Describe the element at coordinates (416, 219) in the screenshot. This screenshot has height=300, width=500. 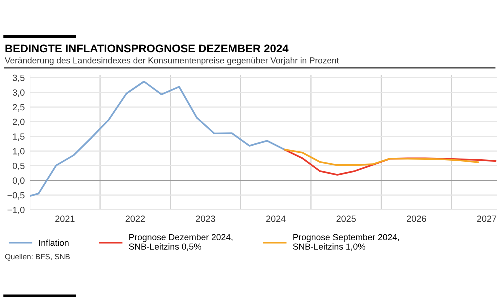
I see `x-tick-label: 2026` at that location.